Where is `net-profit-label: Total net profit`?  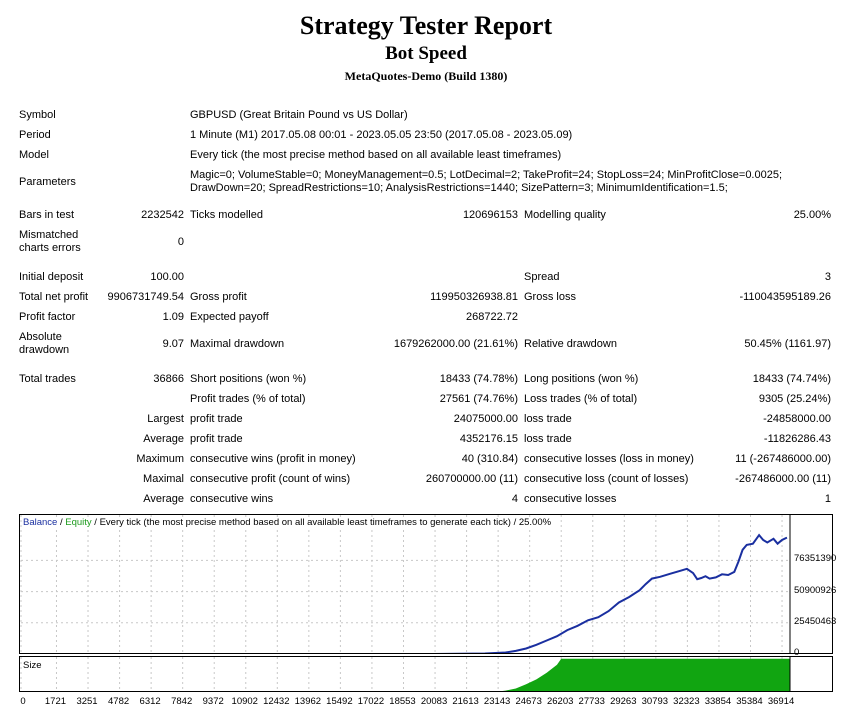 net-profit-label: Total net profit is located at coordinates (54, 297).